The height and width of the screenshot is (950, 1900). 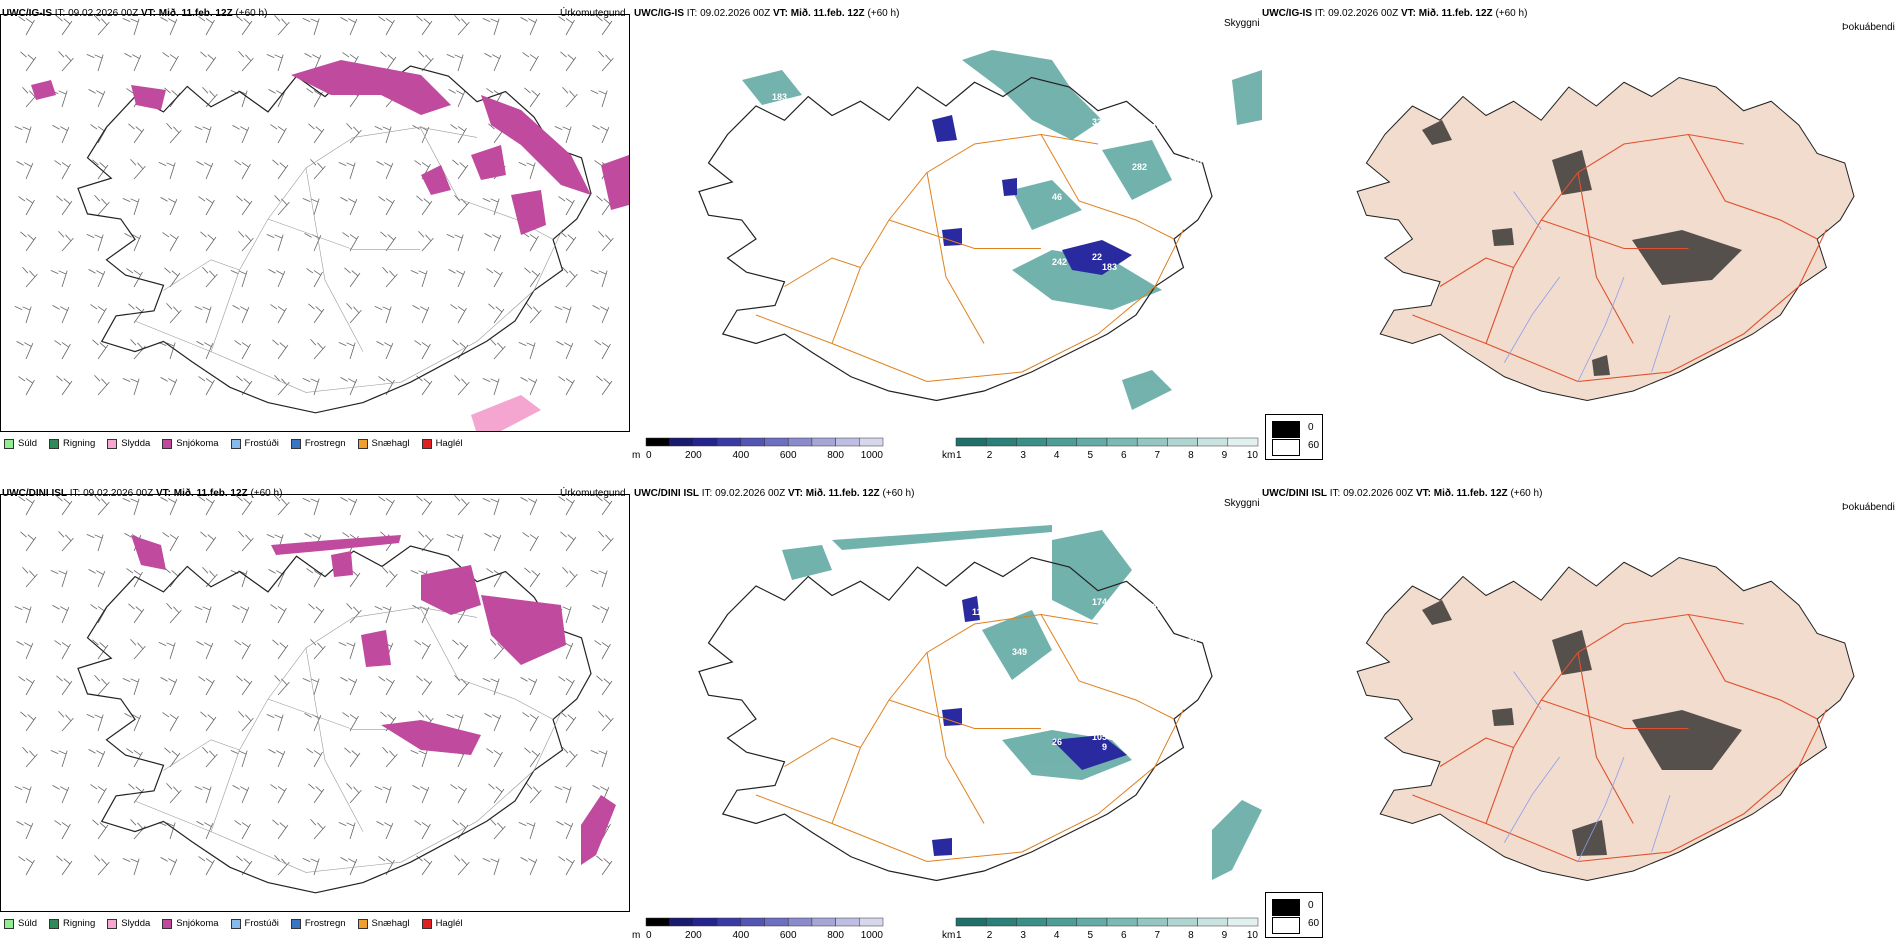 What do you see at coordinates (318, 443) in the screenshot?
I see `legend-item: Frostregn` at bounding box center [318, 443].